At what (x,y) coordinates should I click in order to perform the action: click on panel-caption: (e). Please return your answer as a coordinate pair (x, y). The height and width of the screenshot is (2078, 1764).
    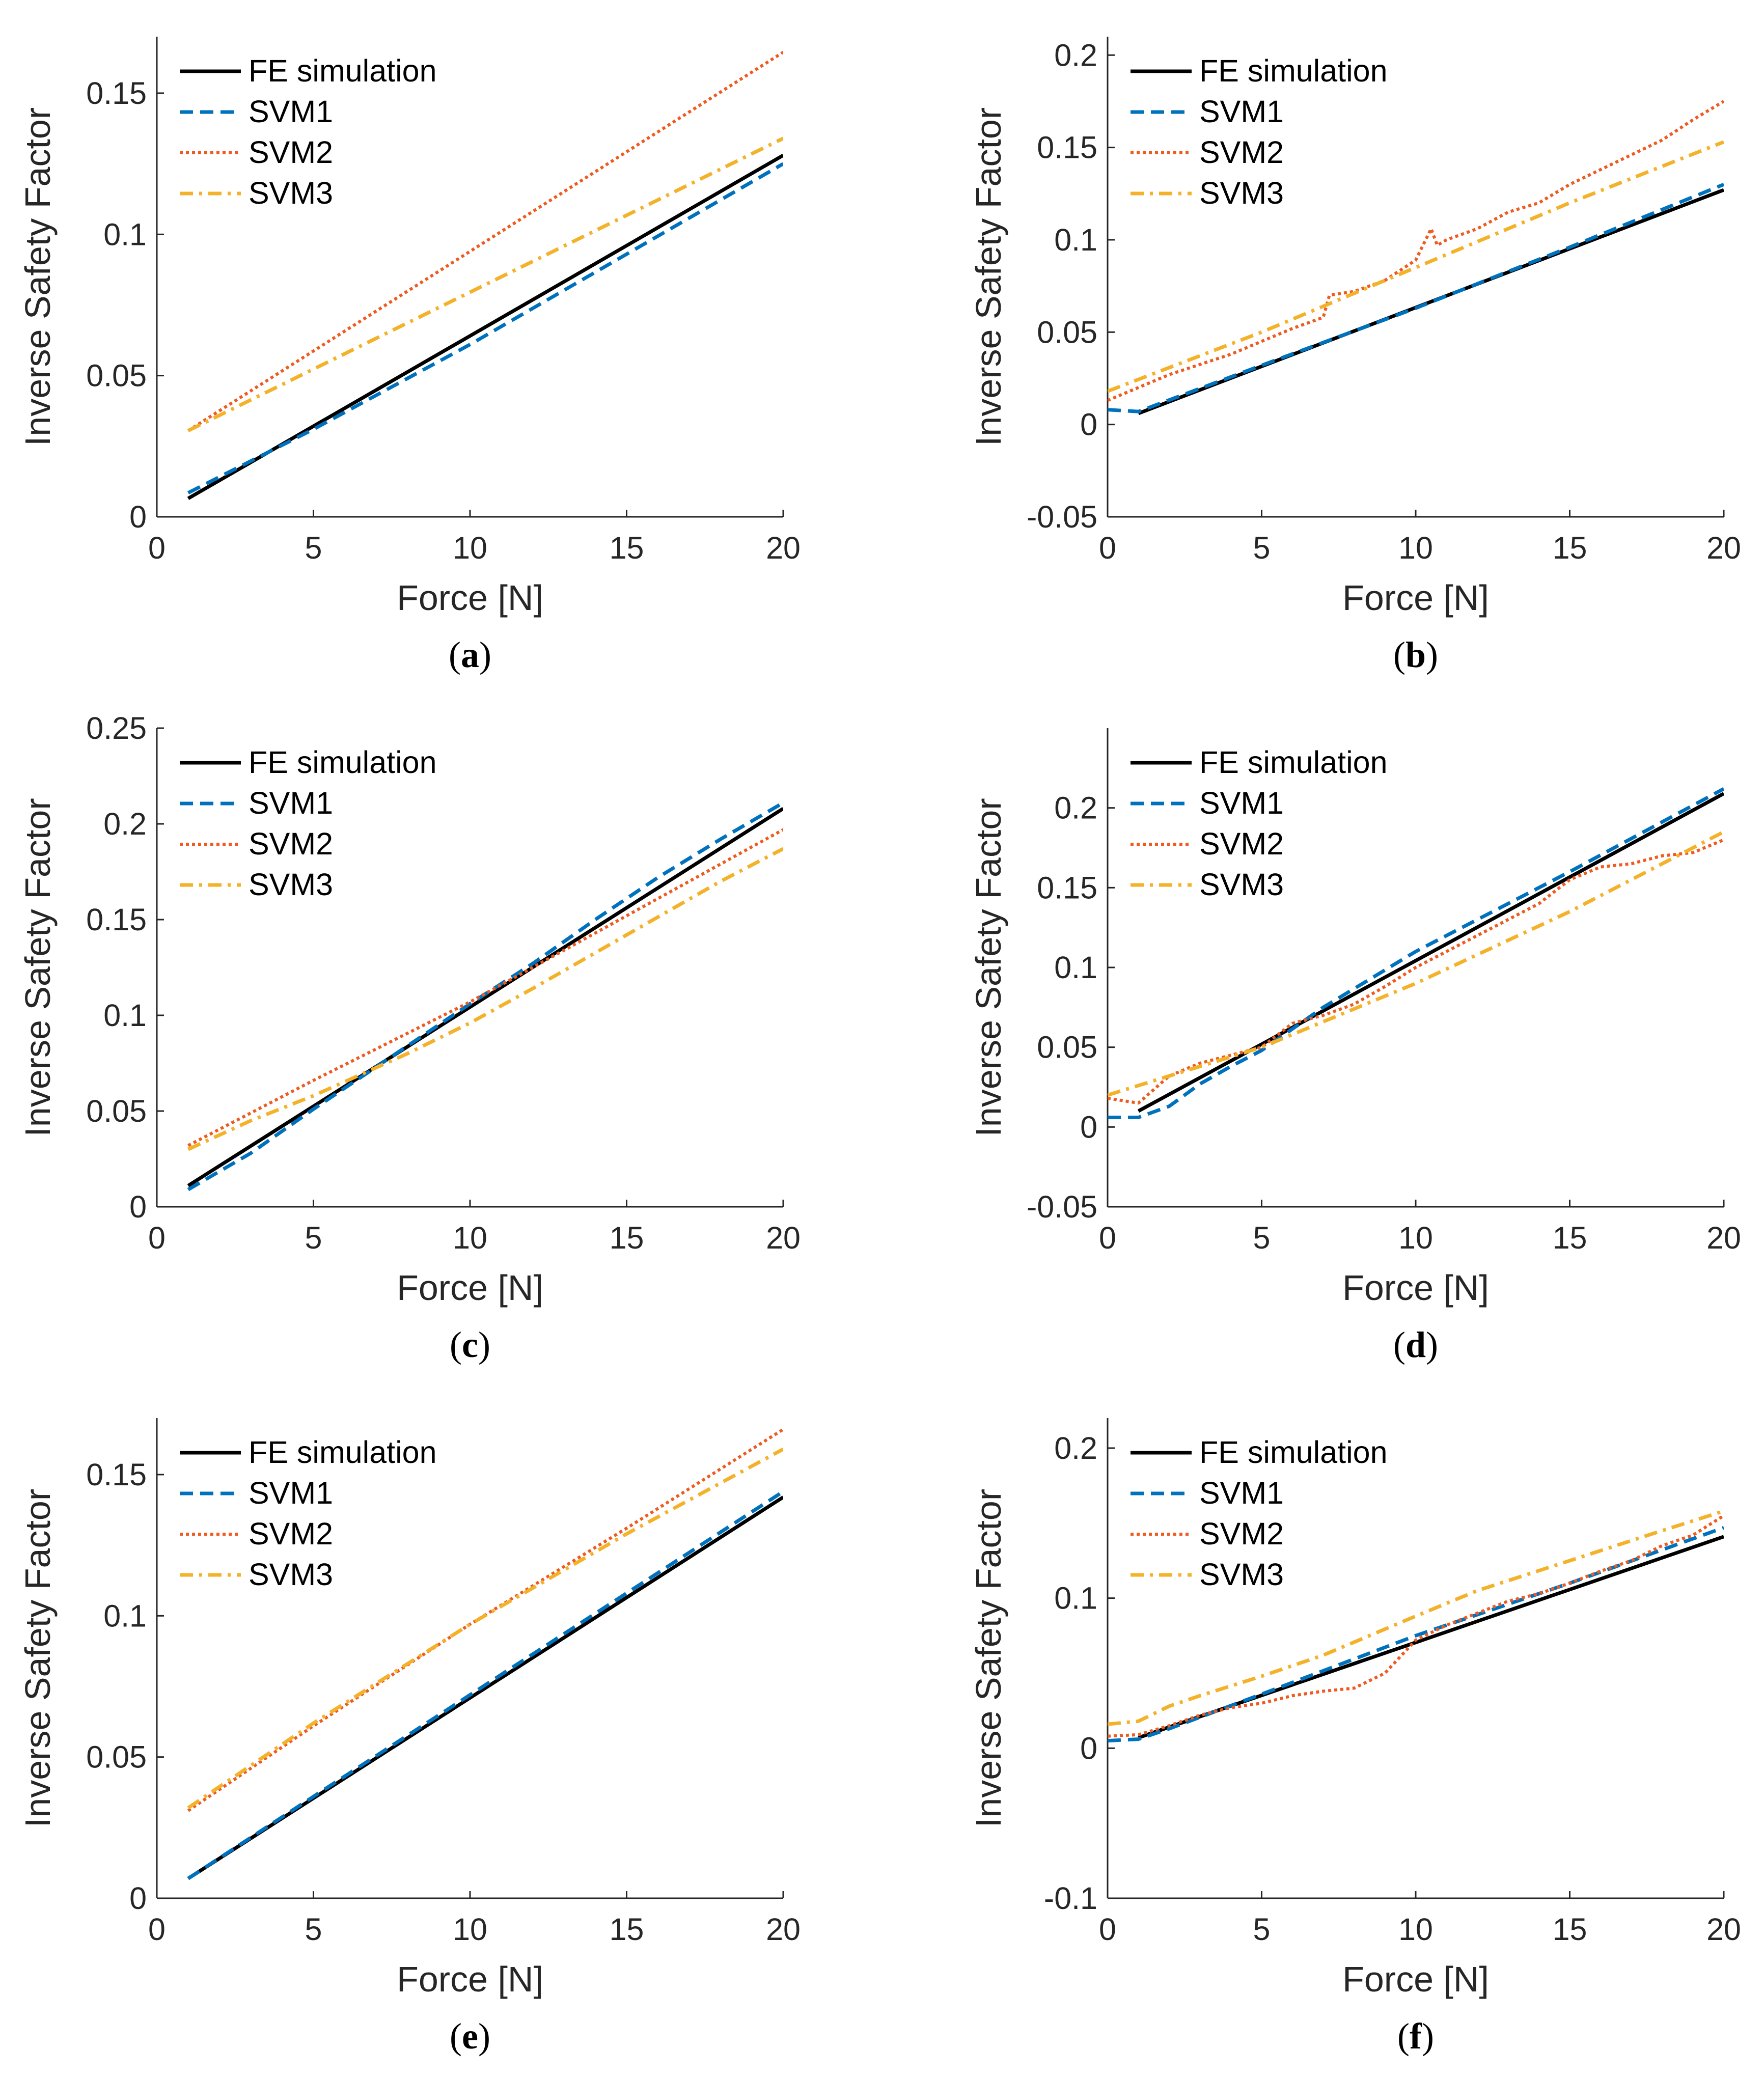
    Looking at the image, I should click on (470, 2037).